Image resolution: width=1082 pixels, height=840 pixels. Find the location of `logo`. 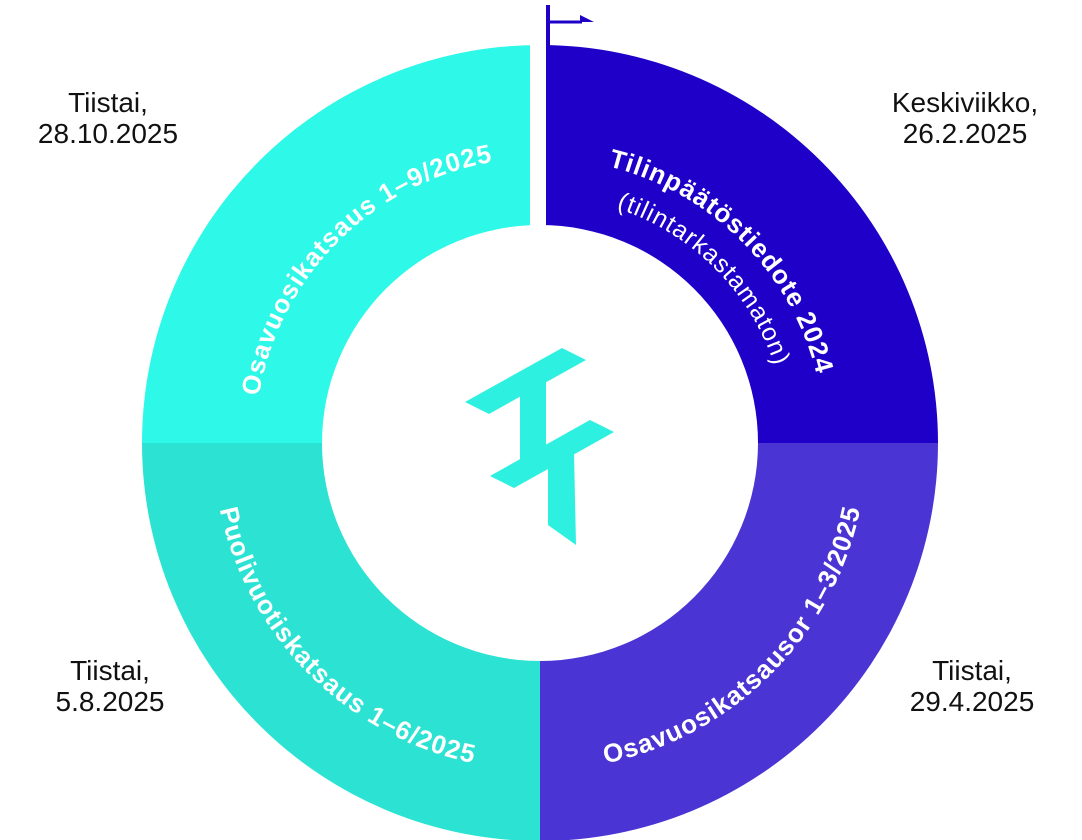

logo is located at coordinates (539, 446).